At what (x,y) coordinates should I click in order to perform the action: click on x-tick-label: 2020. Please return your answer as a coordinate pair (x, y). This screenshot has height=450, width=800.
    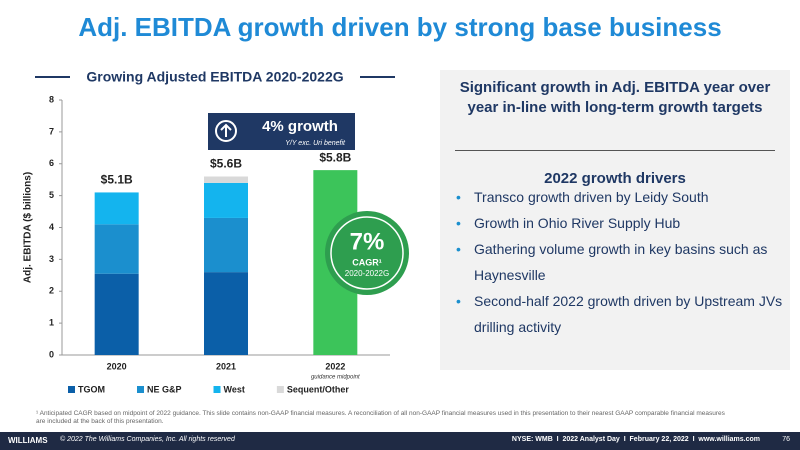
    Looking at the image, I should click on (117, 366).